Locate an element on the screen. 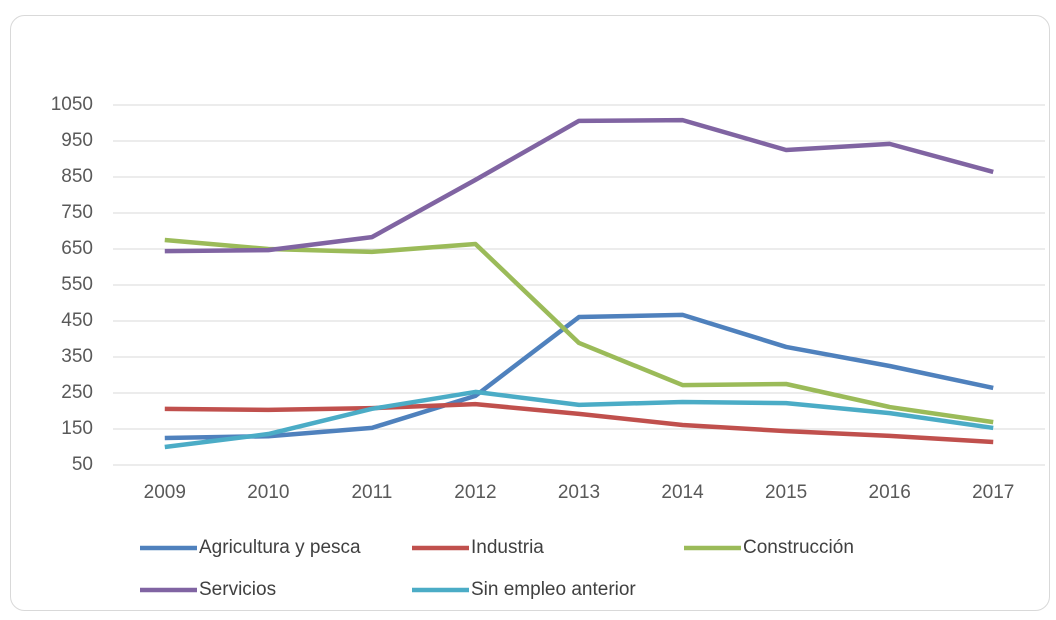 Image resolution: width=1056 pixels, height=620 pixels. y-tick-label: 950 is located at coordinates (77, 140).